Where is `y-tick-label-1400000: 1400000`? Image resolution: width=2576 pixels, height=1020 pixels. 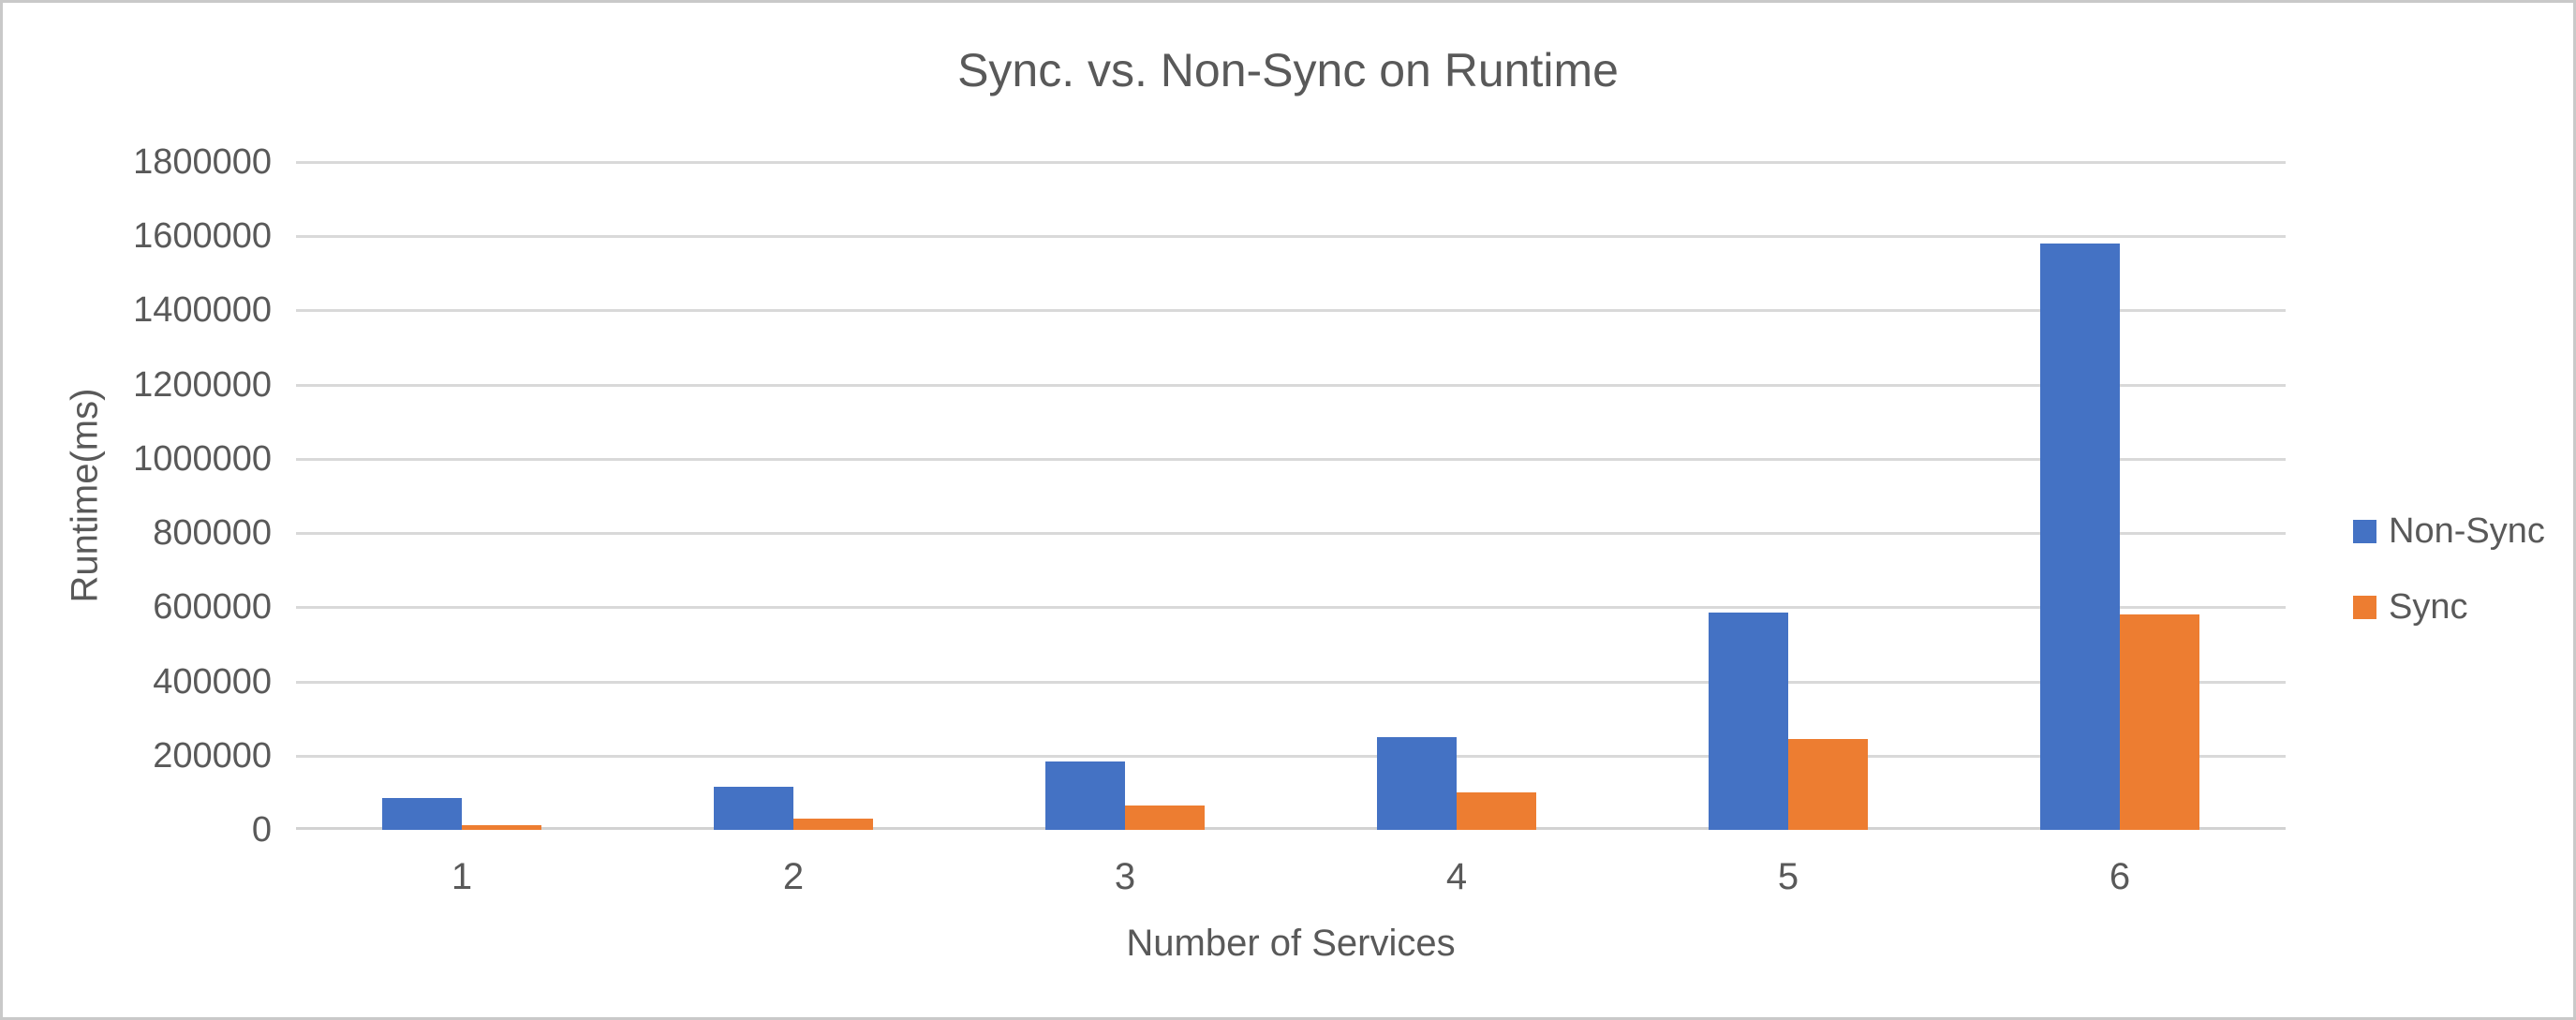
y-tick-label-1400000: 1400000 is located at coordinates (202, 310).